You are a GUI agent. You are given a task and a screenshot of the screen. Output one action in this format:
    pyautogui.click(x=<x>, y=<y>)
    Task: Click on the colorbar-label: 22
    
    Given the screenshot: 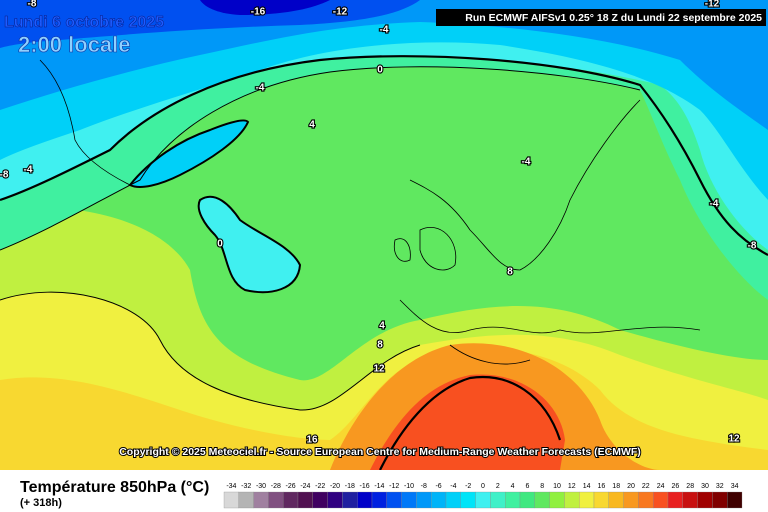 What is the action you would take?
    pyautogui.click(x=646, y=486)
    